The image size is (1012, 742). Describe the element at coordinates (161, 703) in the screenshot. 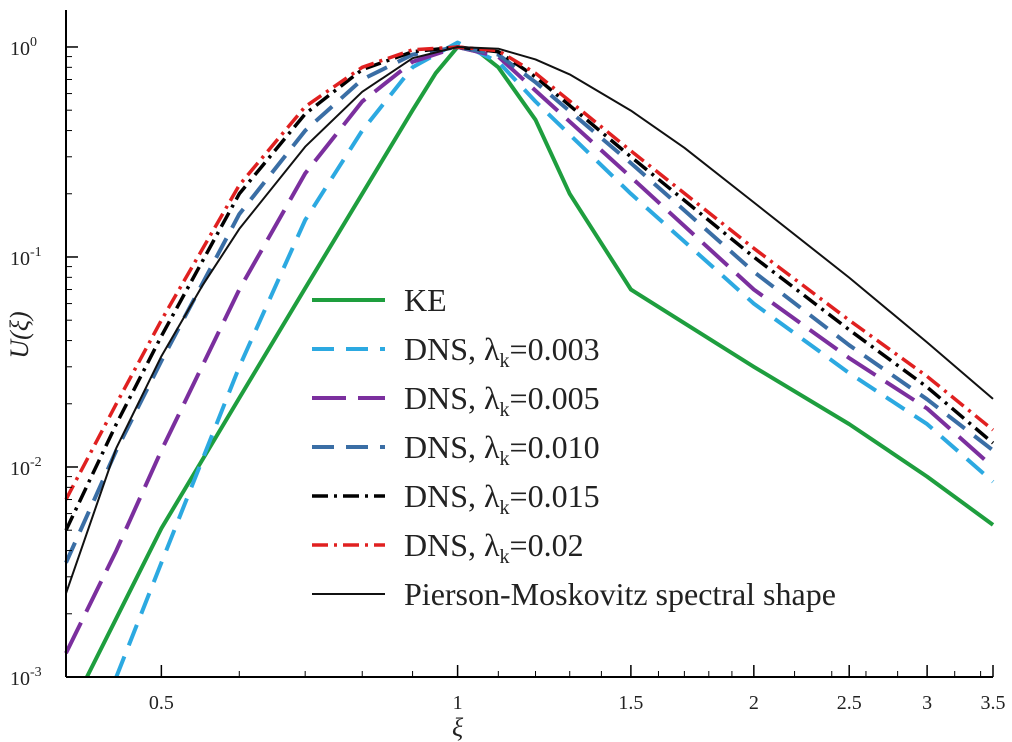

I see `x-tick-label: 0.5` at that location.